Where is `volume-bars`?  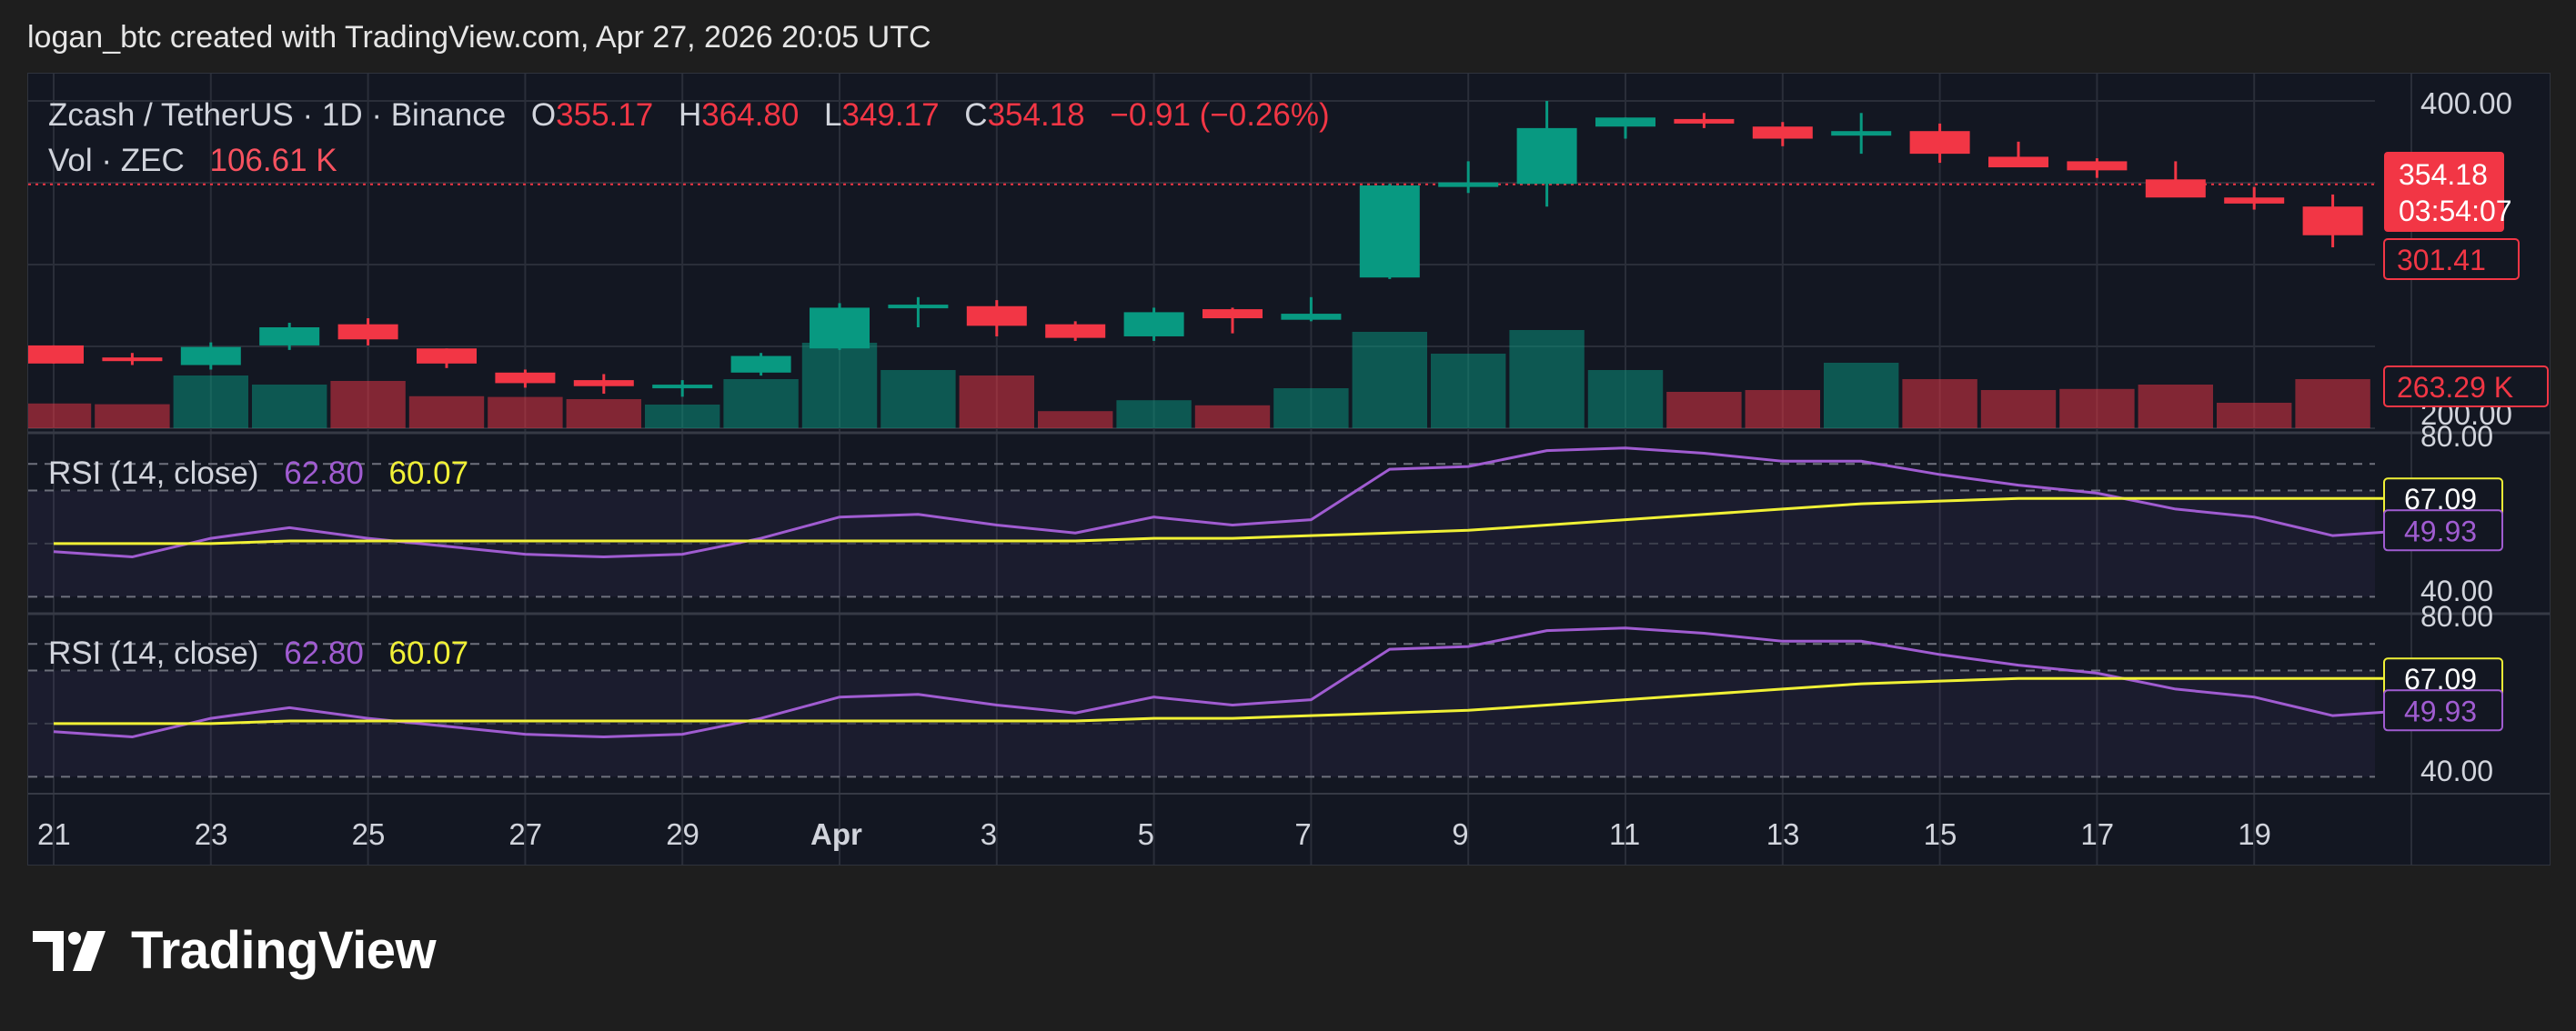
volume-bars is located at coordinates (1199, 379).